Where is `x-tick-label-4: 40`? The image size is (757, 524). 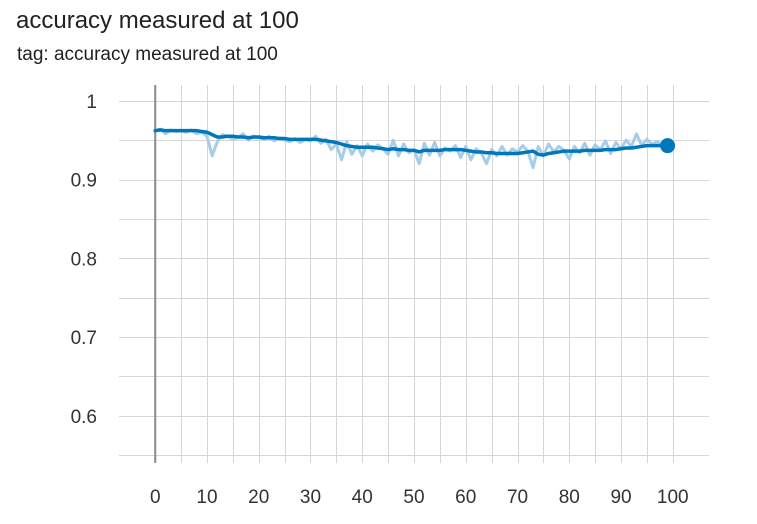 x-tick-label-4: 40 is located at coordinates (362, 497).